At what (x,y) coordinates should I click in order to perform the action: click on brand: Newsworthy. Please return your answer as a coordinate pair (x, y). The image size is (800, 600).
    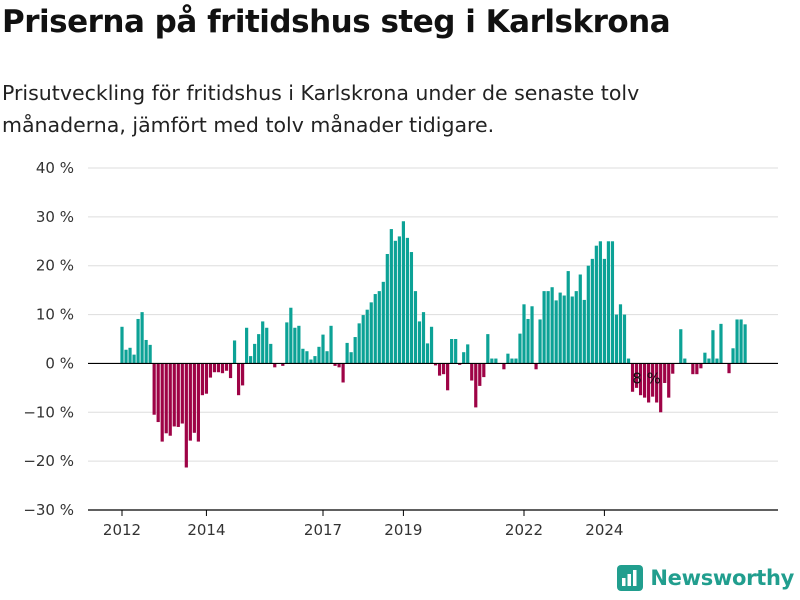
    Looking at the image, I should click on (705, 578).